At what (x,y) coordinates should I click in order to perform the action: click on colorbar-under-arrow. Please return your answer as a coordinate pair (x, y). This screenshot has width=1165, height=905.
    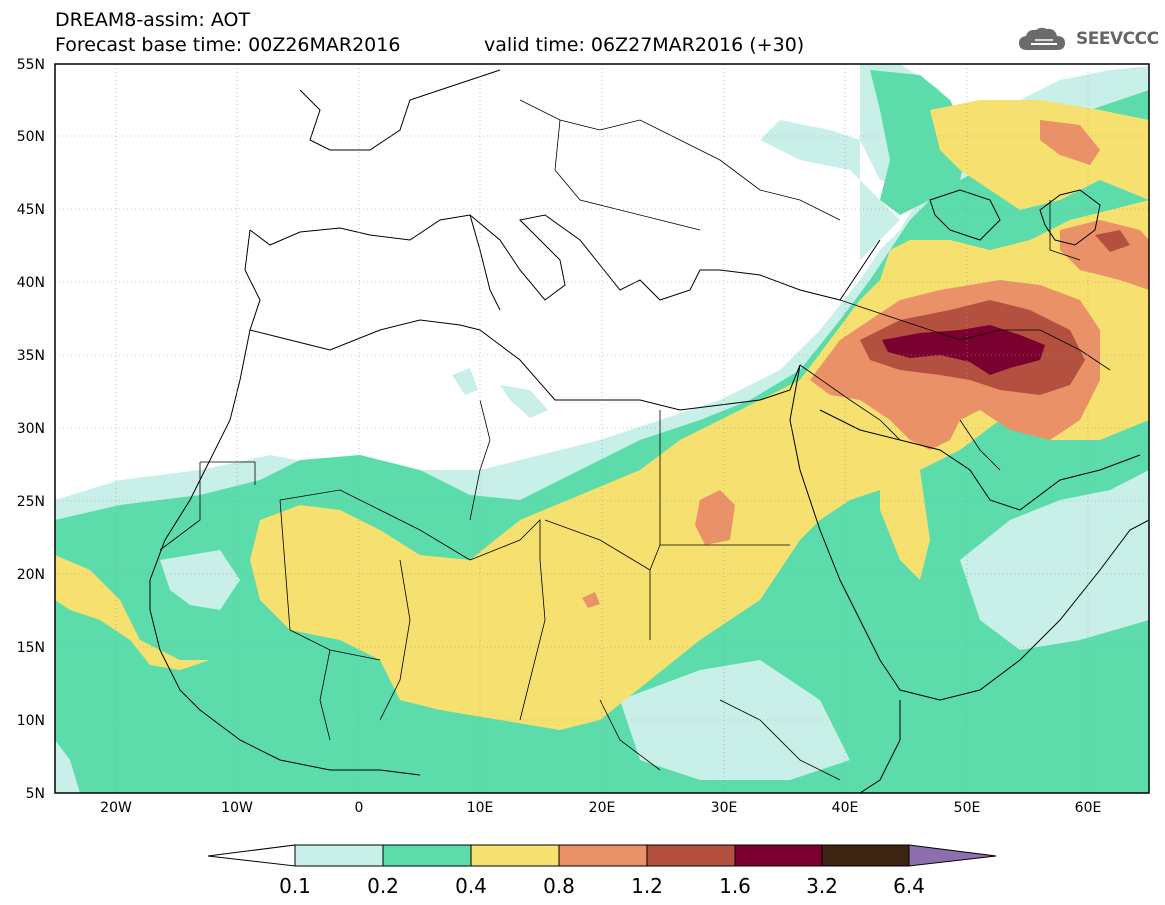
    Looking at the image, I should click on (251, 855).